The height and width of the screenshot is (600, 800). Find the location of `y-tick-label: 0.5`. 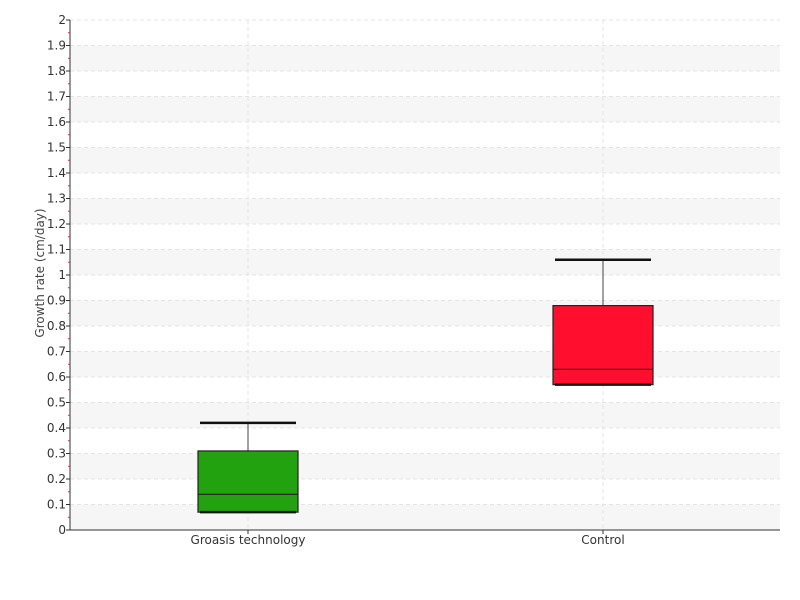

y-tick-label: 0.5 is located at coordinates (56, 403).